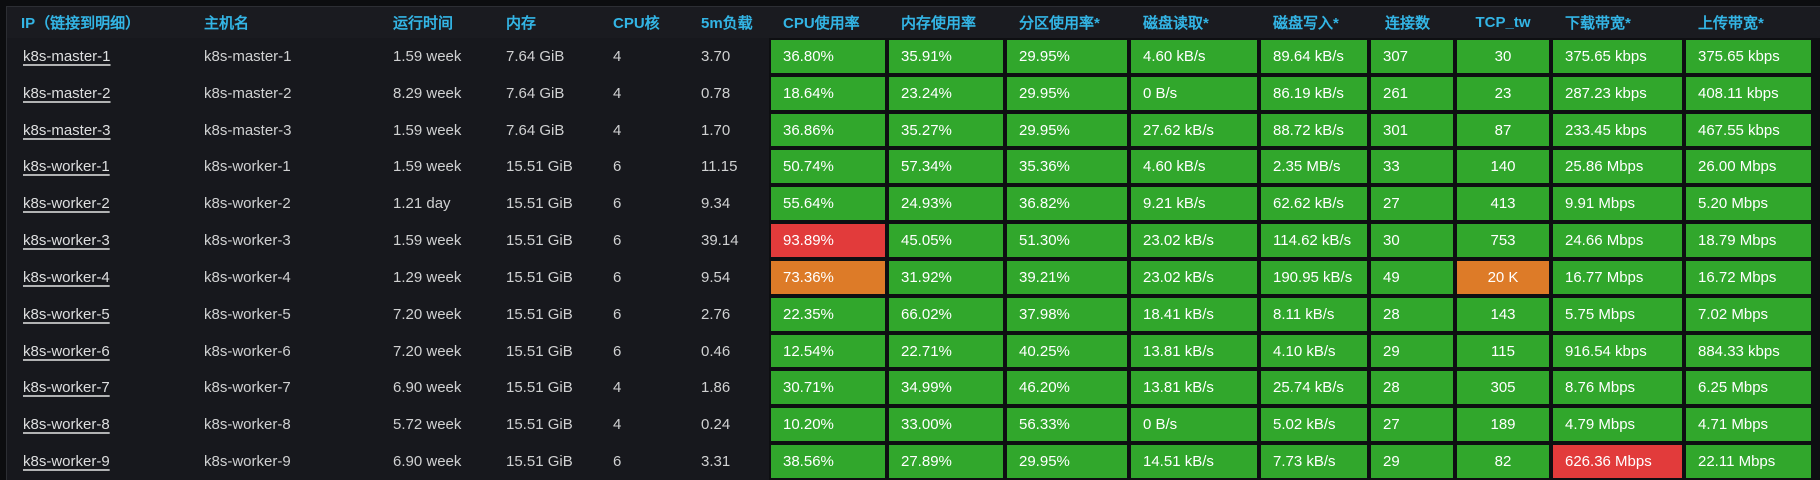  Describe the element at coordinates (1412, 130) in the screenshot. I see `value-chip-connections: 301` at that location.